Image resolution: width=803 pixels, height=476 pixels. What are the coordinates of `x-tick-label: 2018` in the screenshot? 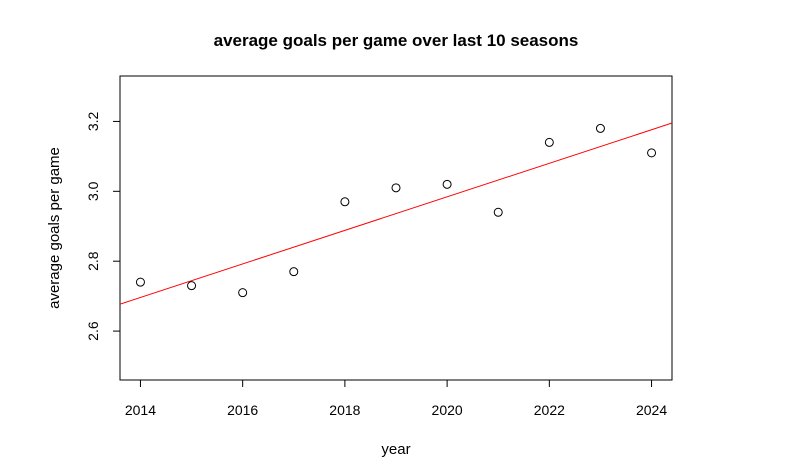 It's located at (344, 410).